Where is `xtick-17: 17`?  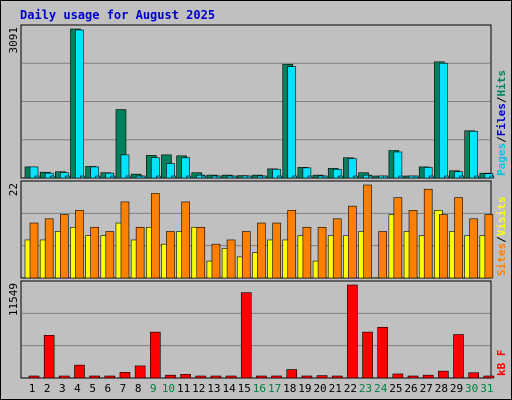 xtick-17: 17 is located at coordinates (274, 388).